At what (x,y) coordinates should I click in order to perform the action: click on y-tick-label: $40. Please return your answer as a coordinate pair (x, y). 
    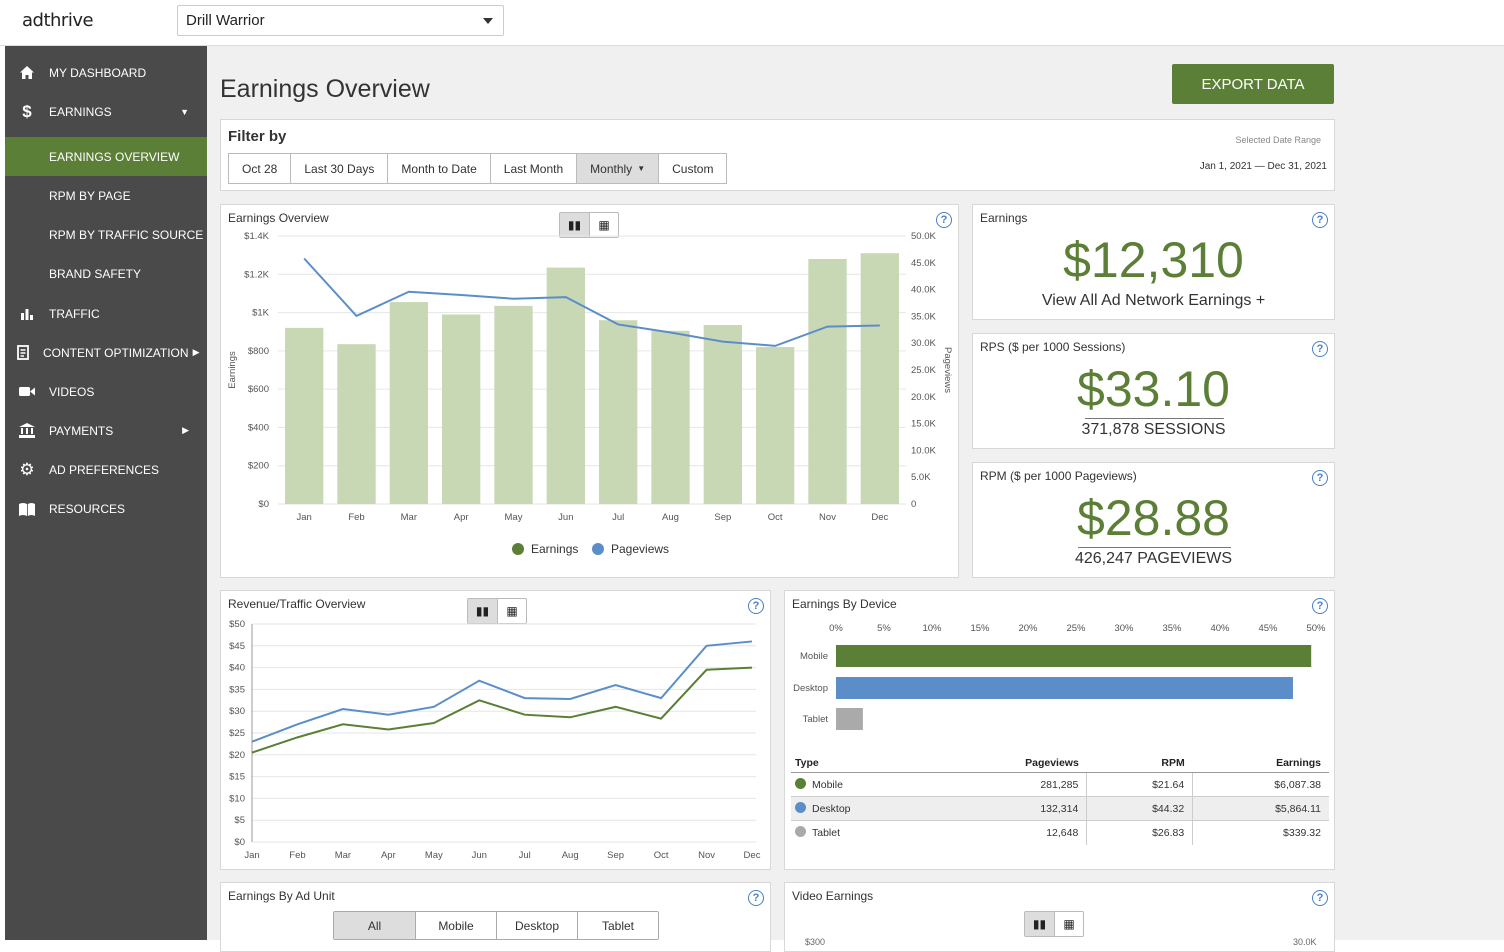
    Looking at the image, I should click on (237, 668).